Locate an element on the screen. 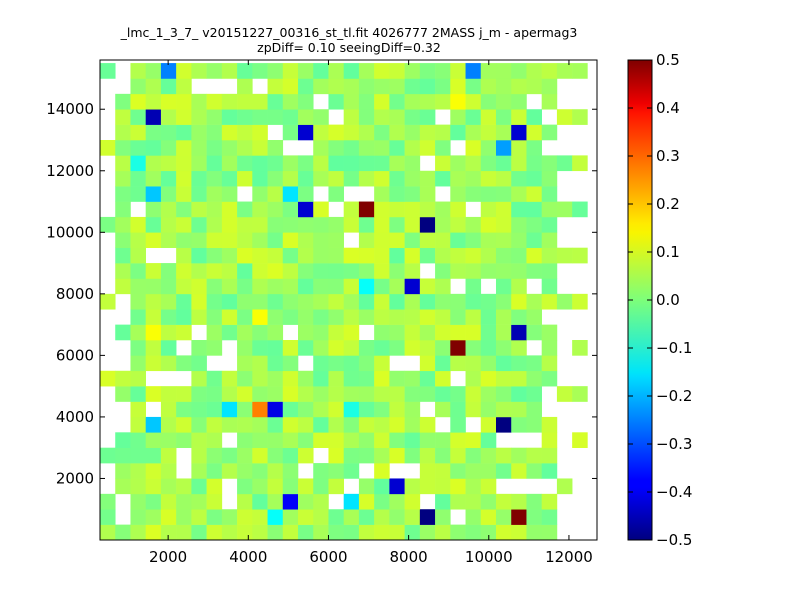 This screenshot has width=800, height=600. colorbar-tick-label: −0.3 is located at coordinates (674, 444).